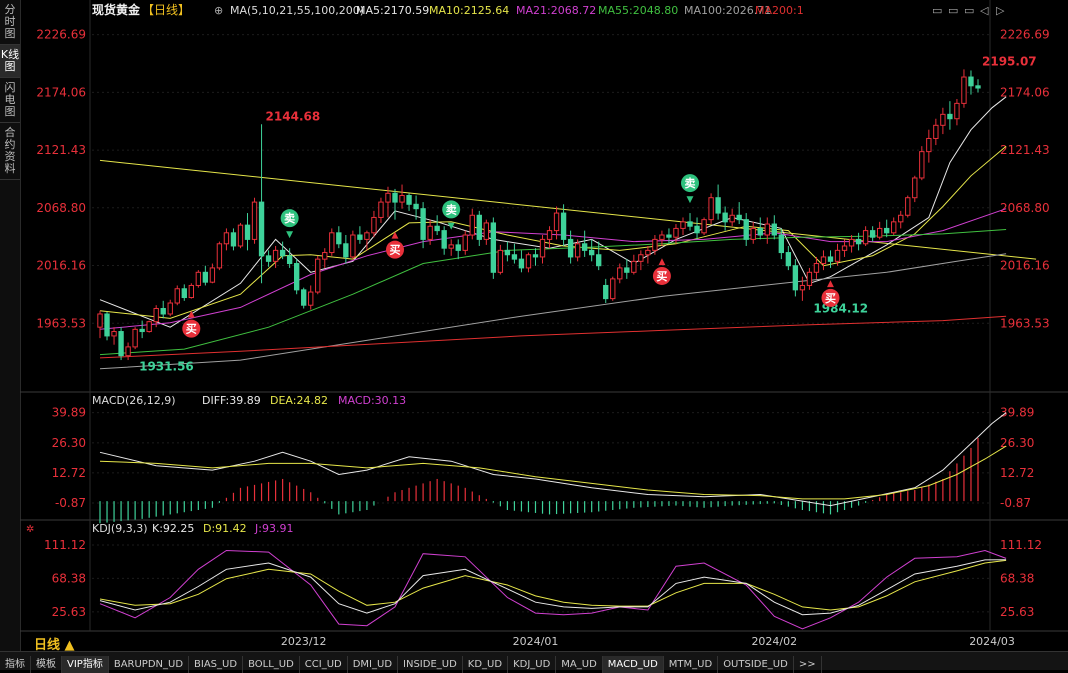  Describe the element at coordinates (392, 10) in the screenshot. I see `ma-value-0: MA5:2170.59` at that location.